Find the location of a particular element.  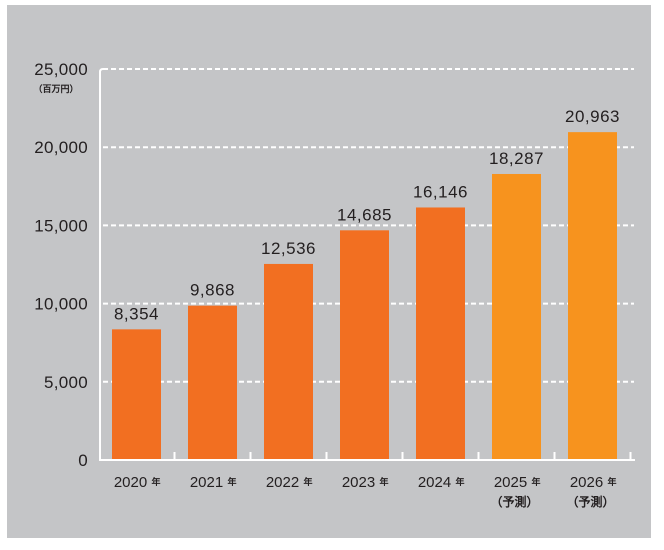

value-label: 16,146 is located at coordinates (440, 191).